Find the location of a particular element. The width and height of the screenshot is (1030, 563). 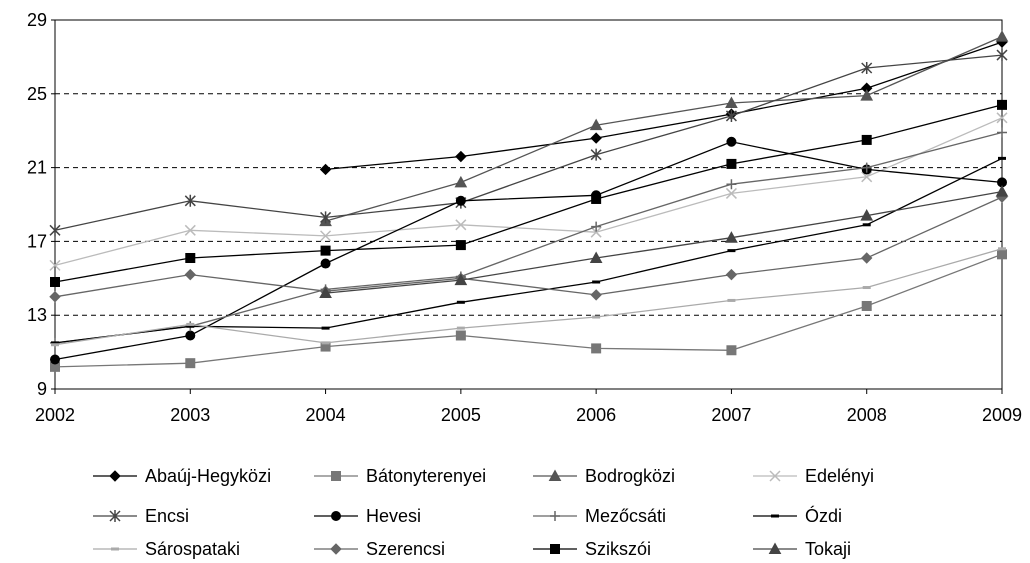

legend-item: Abaúj-Hegyközi is located at coordinates (182, 476).